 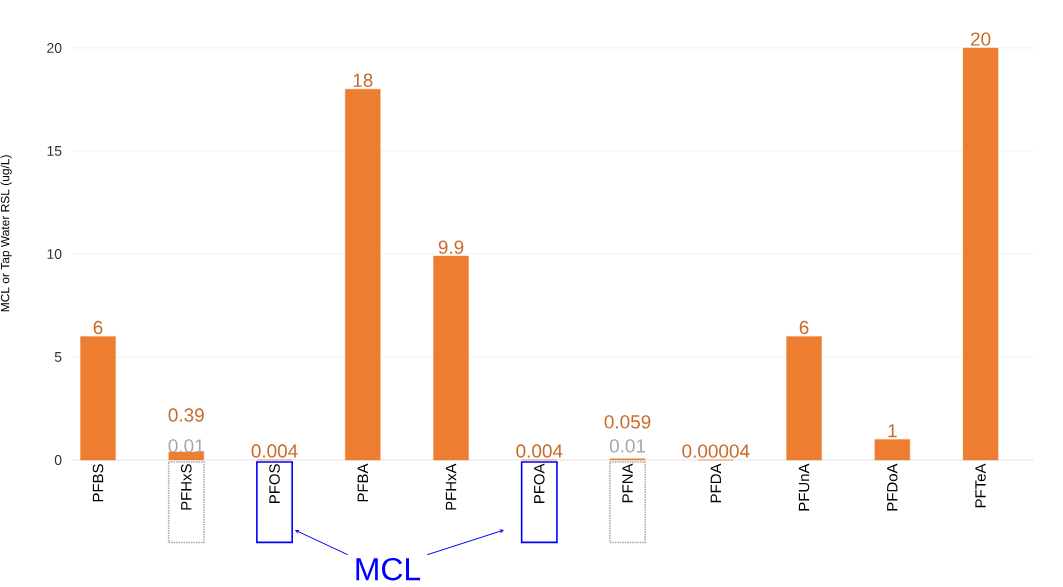 What do you see at coordinates (451, 247) in the screenshot?
I see `data-label: 9.9` at bounding box center [451, 247].